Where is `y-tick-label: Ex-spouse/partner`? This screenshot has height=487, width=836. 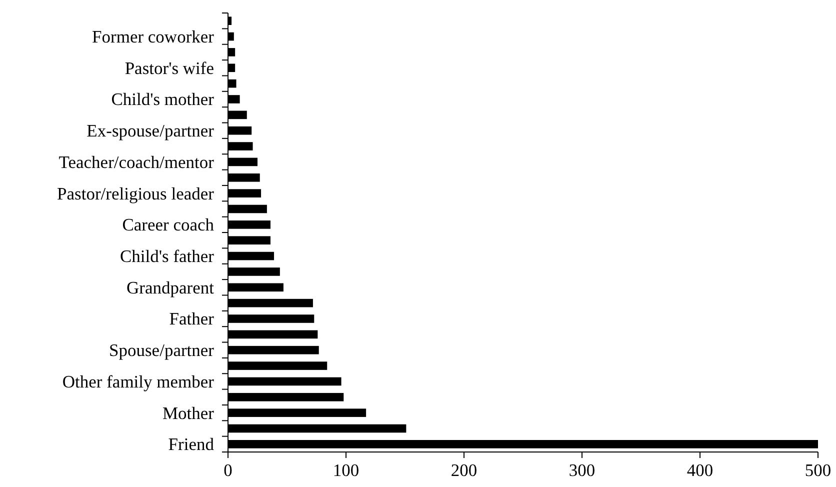 y-tick-label: Ex-spouse/partner is located at coordinates (150, 130).